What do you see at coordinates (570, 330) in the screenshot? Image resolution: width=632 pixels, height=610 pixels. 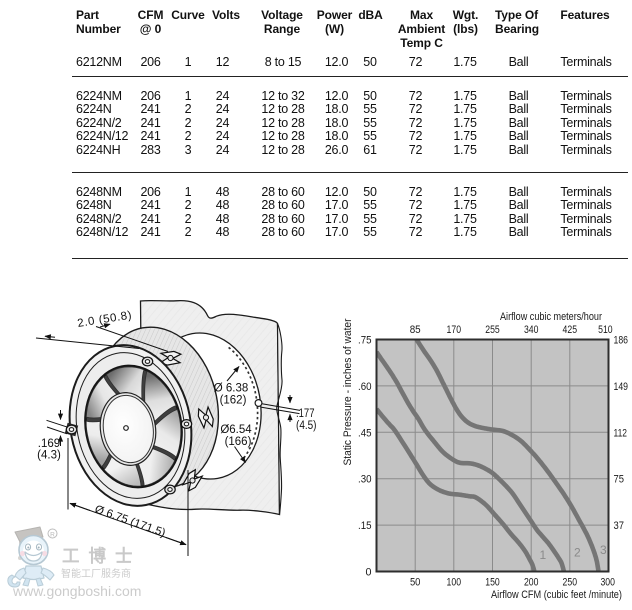 I see `svg-text: 425` at bounding box center [570, 330].